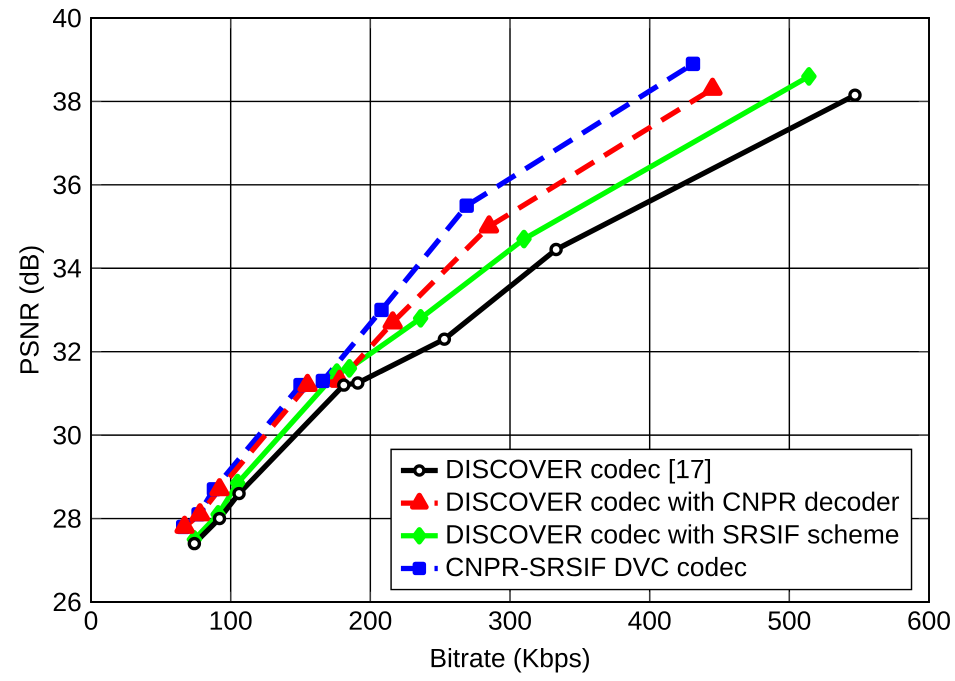  What do you see at coordinates (91, 620) in the screenshot?
I see `x-tick-label: 0` at bounding box center [91, 620].